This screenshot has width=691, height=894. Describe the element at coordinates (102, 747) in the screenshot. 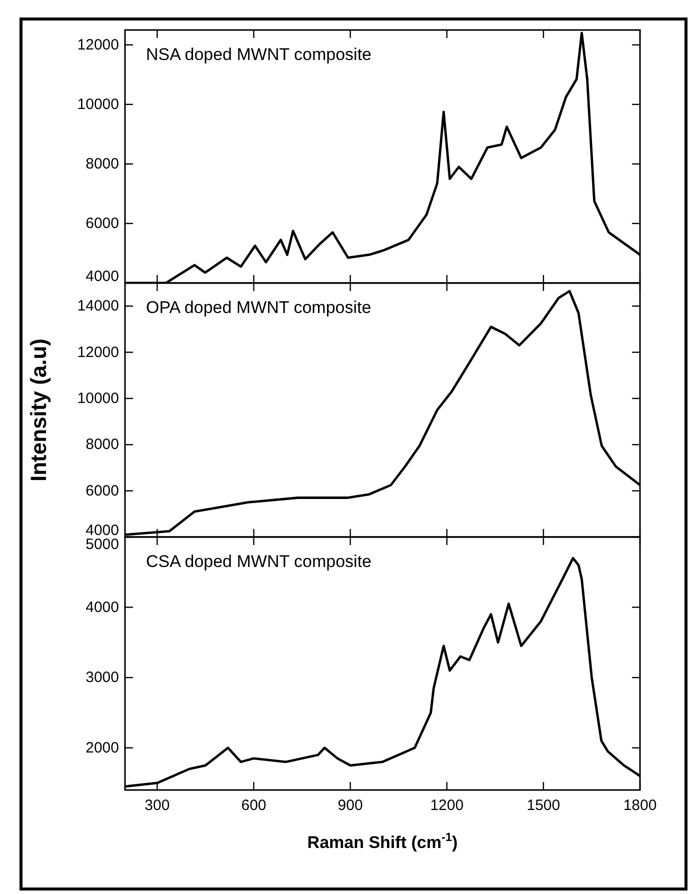

I see `y-tick-label: 2000` at that location.